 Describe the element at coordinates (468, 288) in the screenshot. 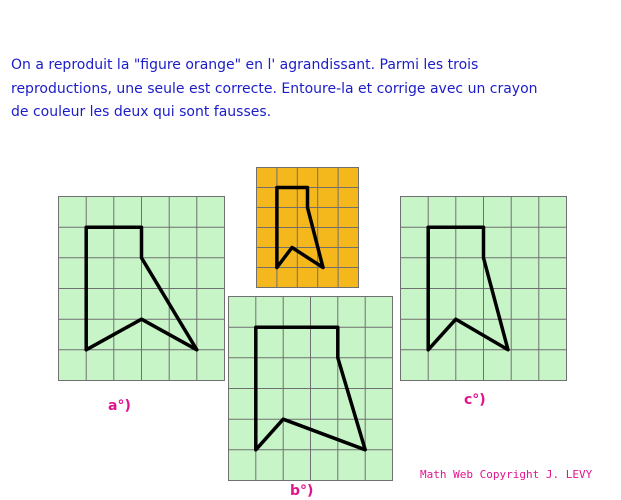

I see `figure-c-shape-outline` at that location.